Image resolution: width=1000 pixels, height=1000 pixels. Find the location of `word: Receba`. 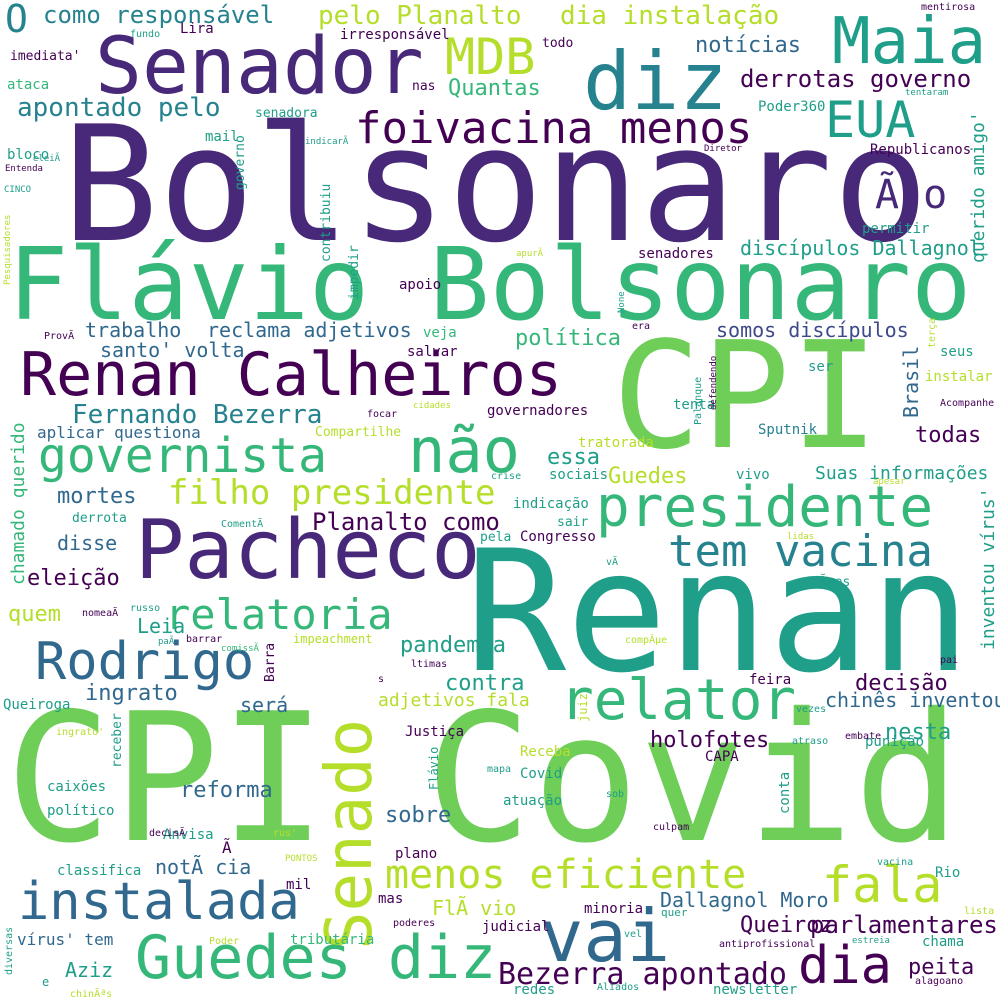

word: Receba is located at coordinates (545, 752).